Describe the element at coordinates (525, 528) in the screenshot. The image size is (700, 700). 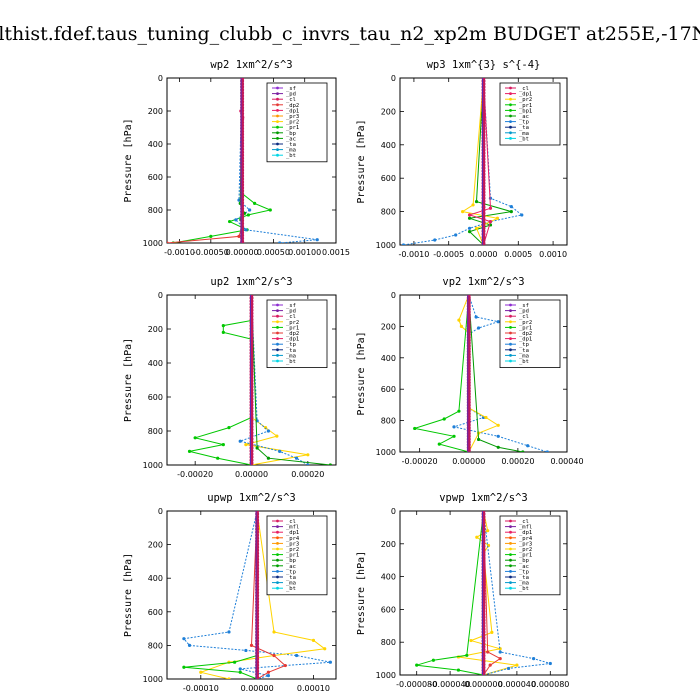
I see `legend-label: _mfl` at that location.